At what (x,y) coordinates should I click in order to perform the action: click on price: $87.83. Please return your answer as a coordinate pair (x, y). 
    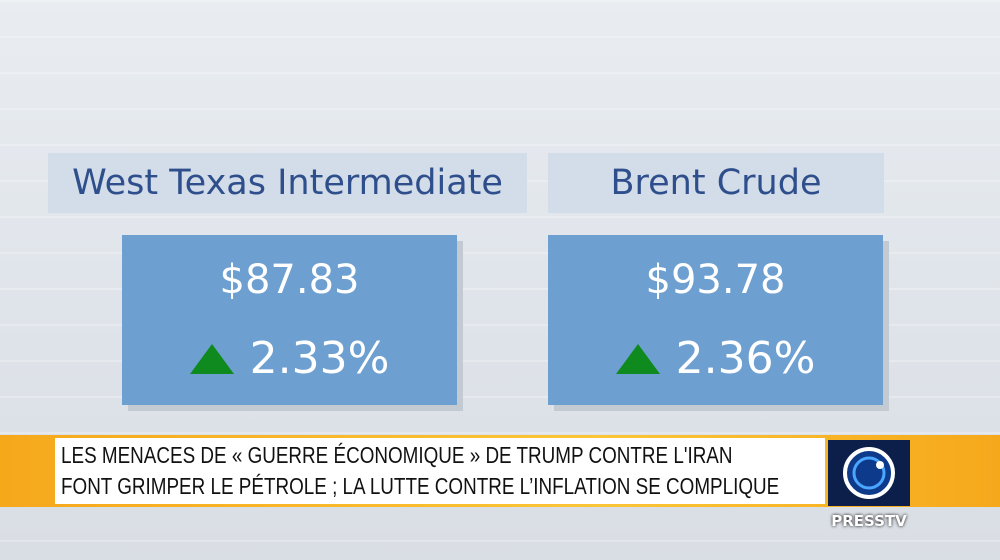
    Looking at the image, I should click on (289, 280).